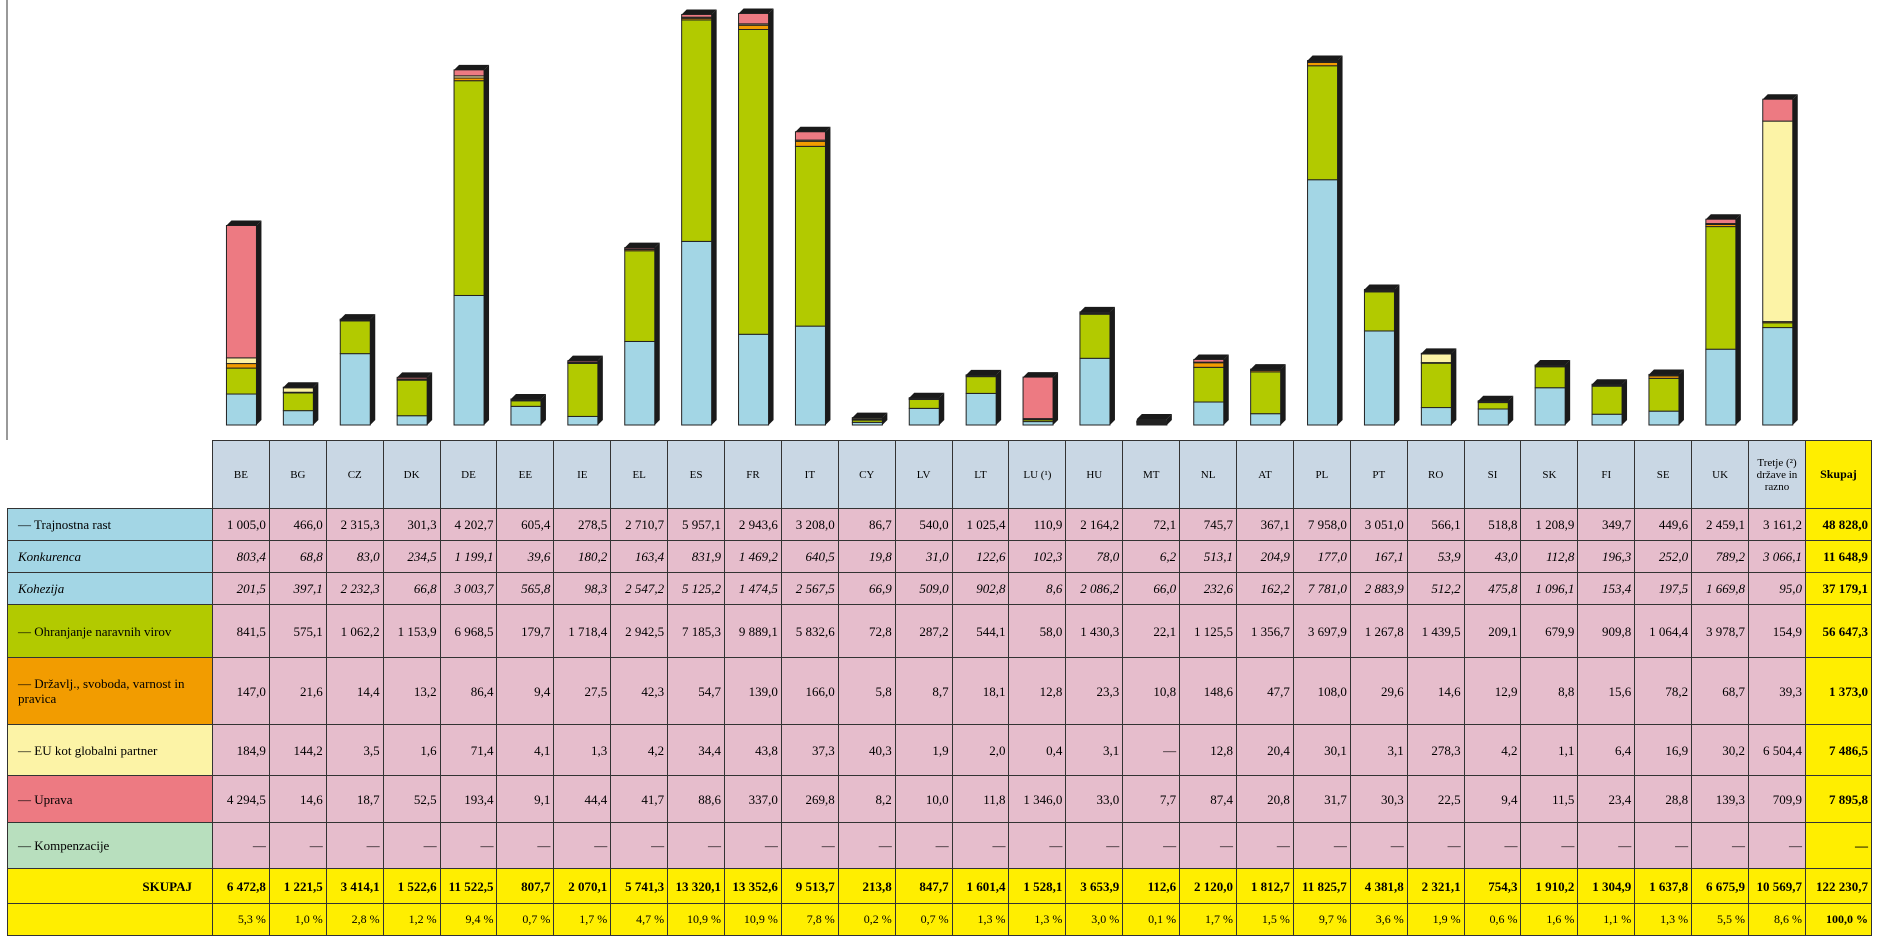 The width and height of the screenshot is (1885, 936). Describe the element at coordinates (1378, 919) in the screenshot. I see `table-cell: 3,6 %` at that location.